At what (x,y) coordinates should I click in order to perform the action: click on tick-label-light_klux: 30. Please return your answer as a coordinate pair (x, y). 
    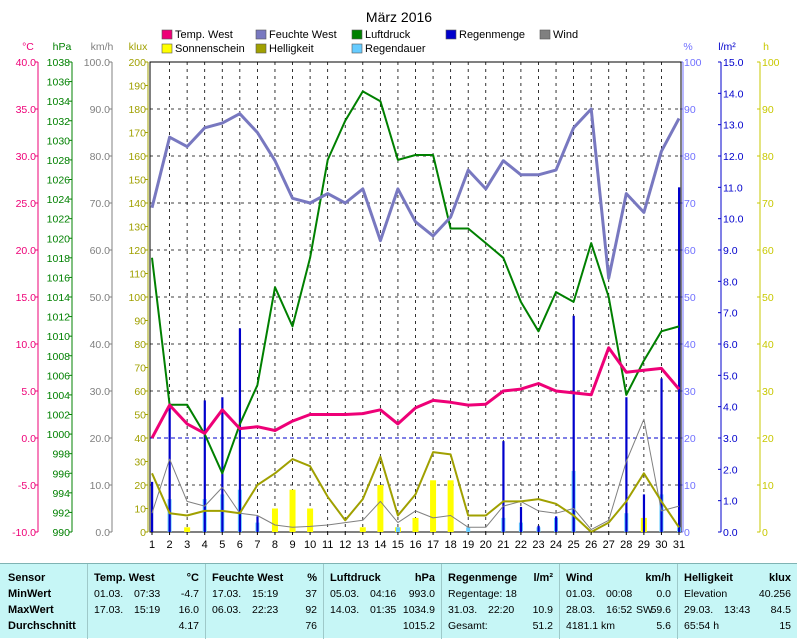
    Looking at the image, I should click on (140, 463).